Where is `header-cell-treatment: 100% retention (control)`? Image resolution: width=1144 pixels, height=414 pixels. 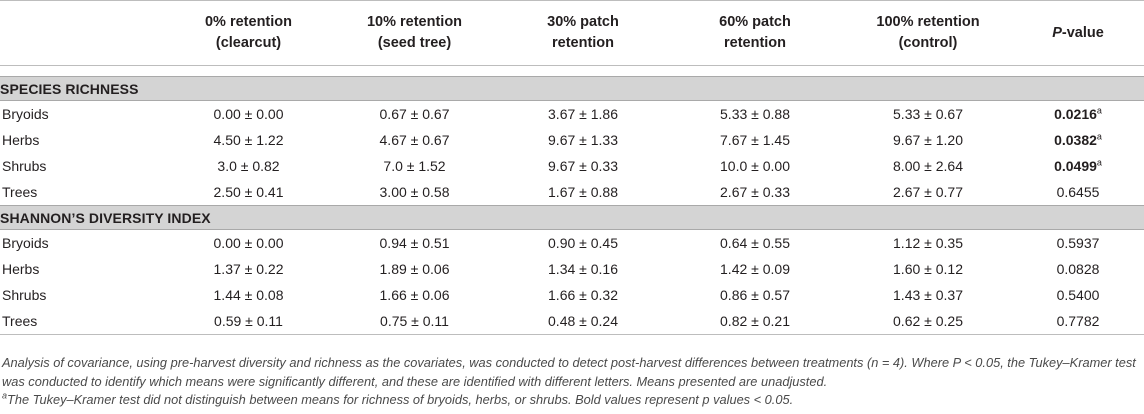
header-cell-treatment: 100% retention (control) is located at coordinates (928, 33).